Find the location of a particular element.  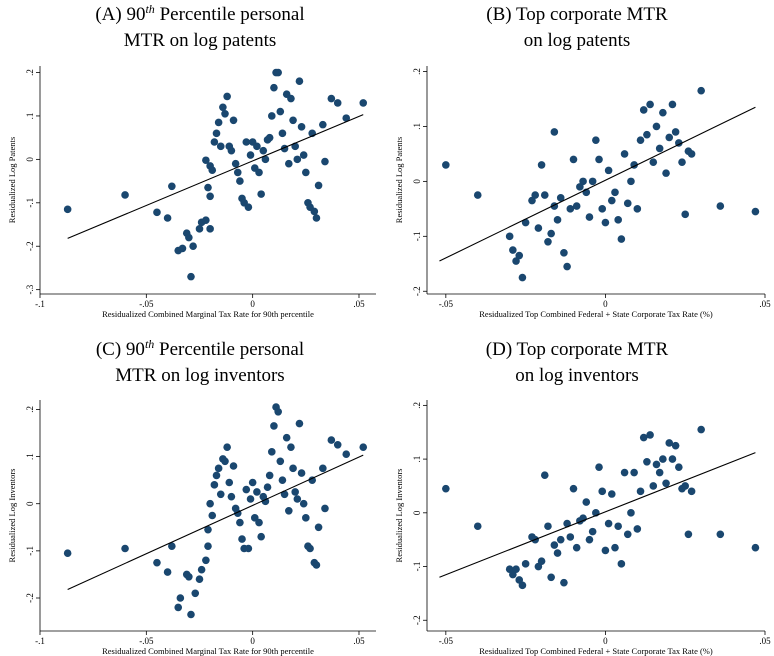

y-tick-label: -.3 is located at coordinates (30, 289).